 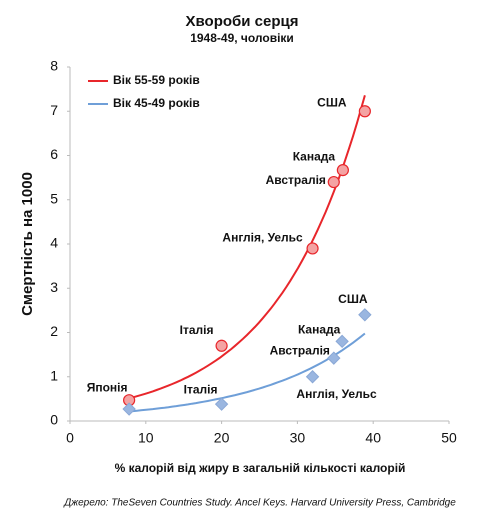 I want to click on trend-line, so click(x=247, y=372).